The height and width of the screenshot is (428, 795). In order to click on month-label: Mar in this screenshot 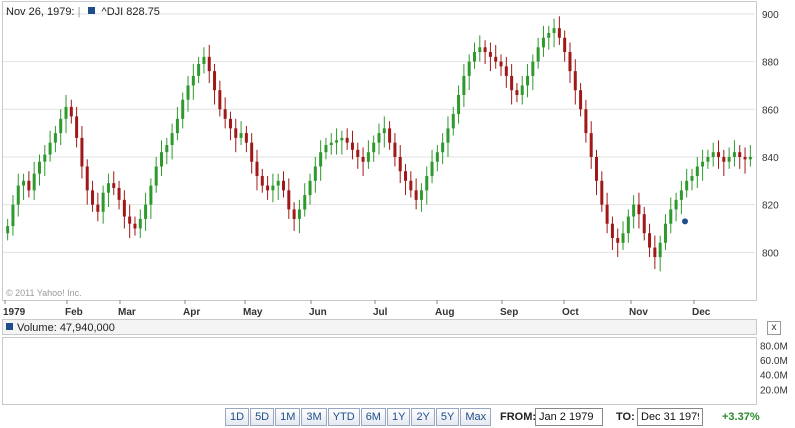, I will do `click(127, 312)`.